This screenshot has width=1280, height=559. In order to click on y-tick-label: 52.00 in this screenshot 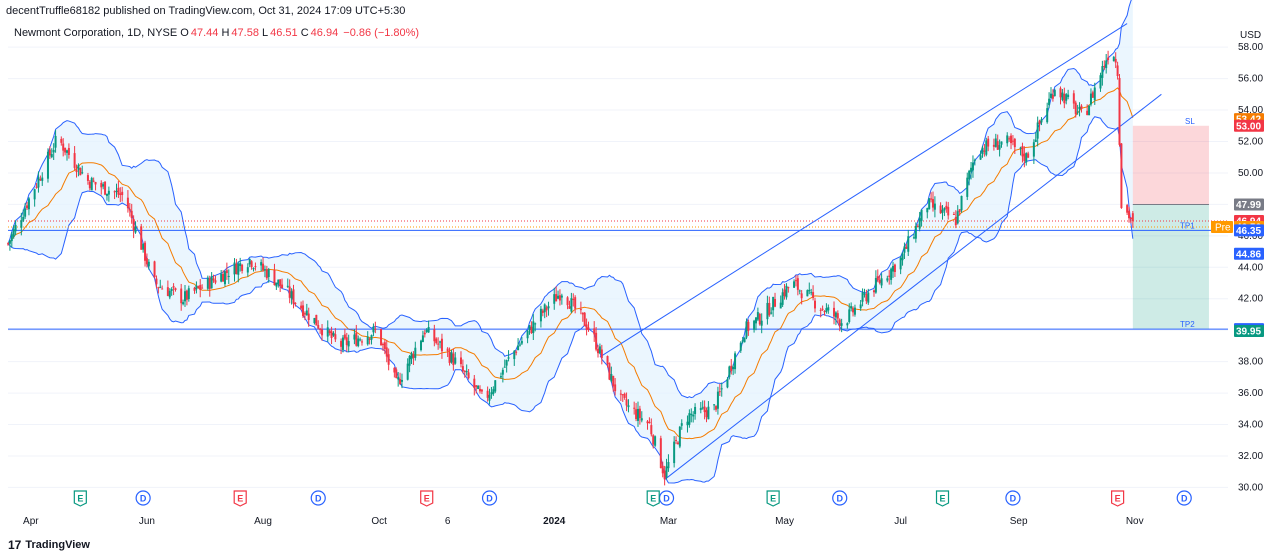, I will do `click(1250, 142)`.